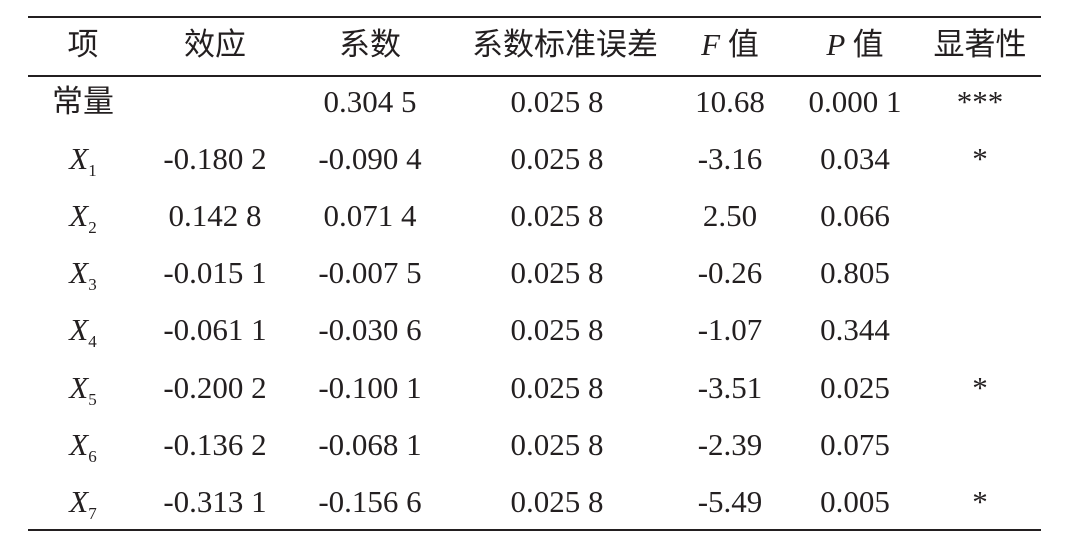 This screenshot has width=1086, height=544. Describe the element at coordinates (370, 330) in the screenshot. I see `coef-cell: -0.030 6` at that location.